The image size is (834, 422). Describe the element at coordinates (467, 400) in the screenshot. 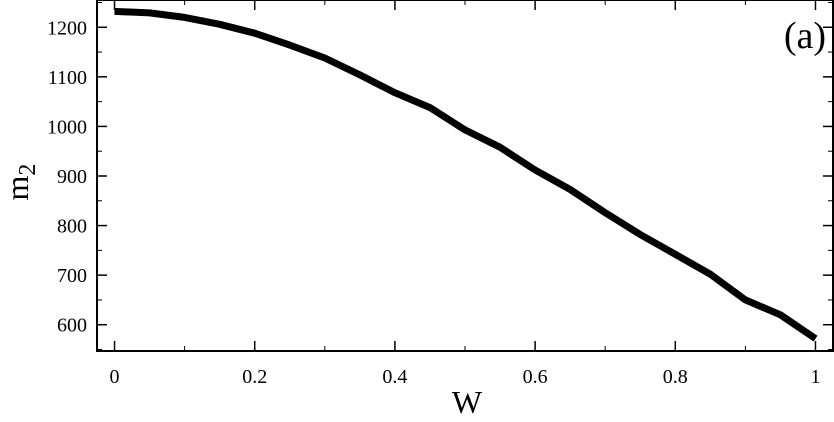

I see `x-axis-label: W` at that location.